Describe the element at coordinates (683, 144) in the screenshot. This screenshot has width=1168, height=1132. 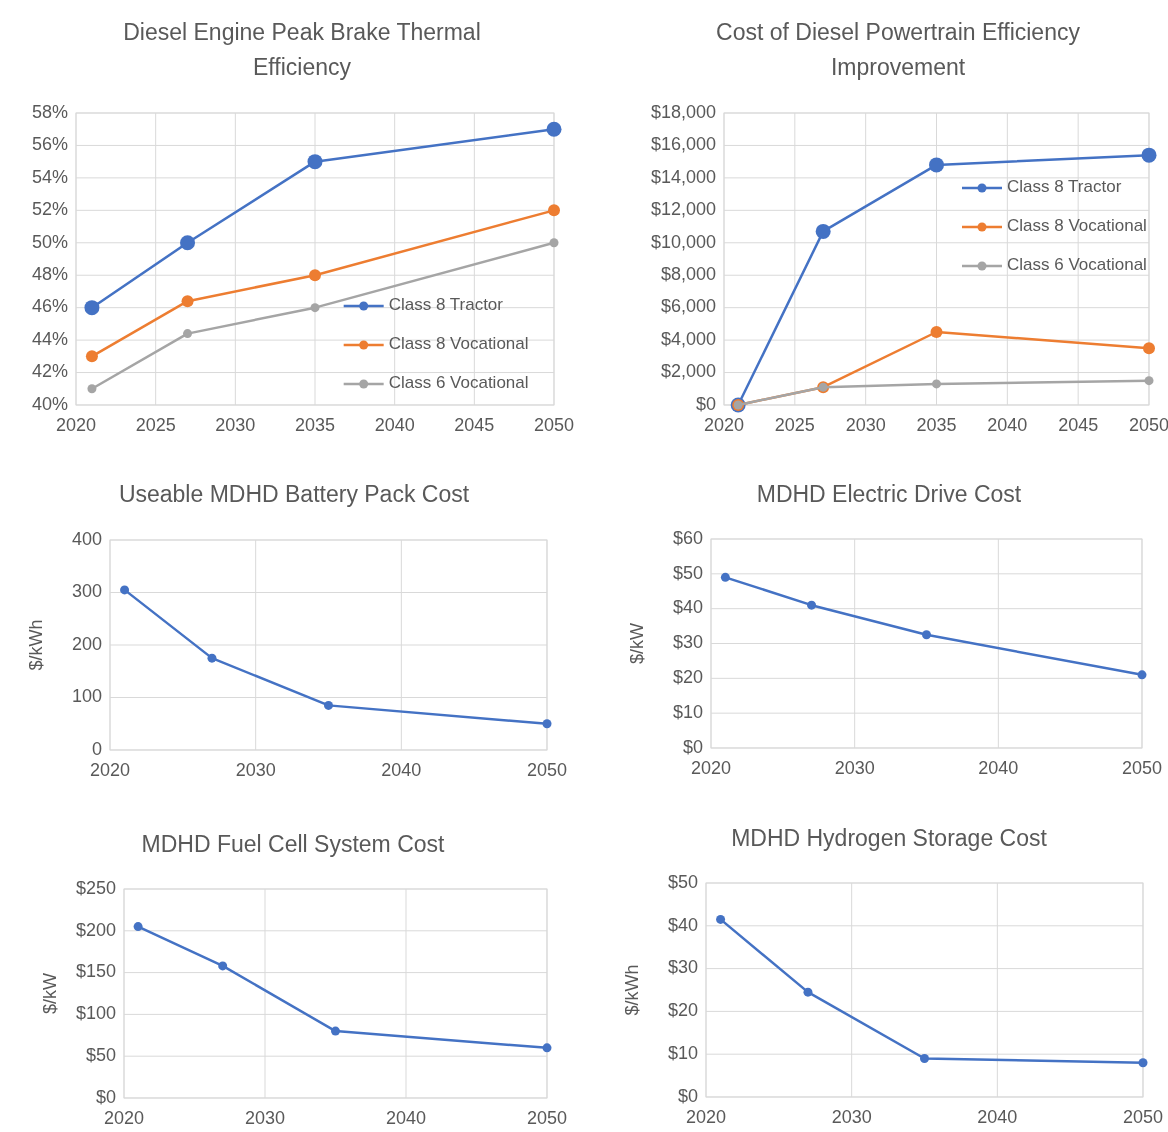
I see `y-tick-label: $16,000` at that location.